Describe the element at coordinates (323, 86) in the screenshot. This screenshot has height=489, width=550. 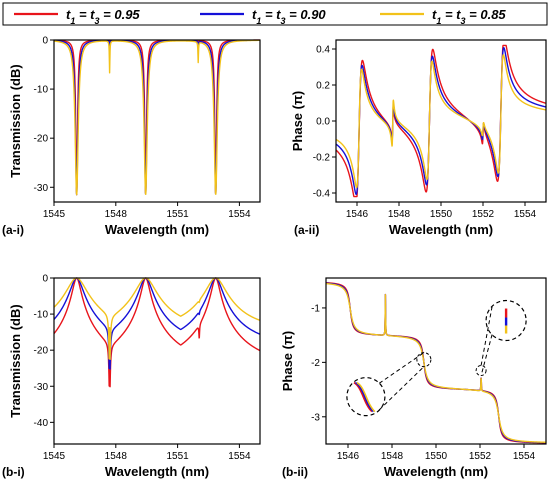
I see `y-tick-label: 0.2` at that location.